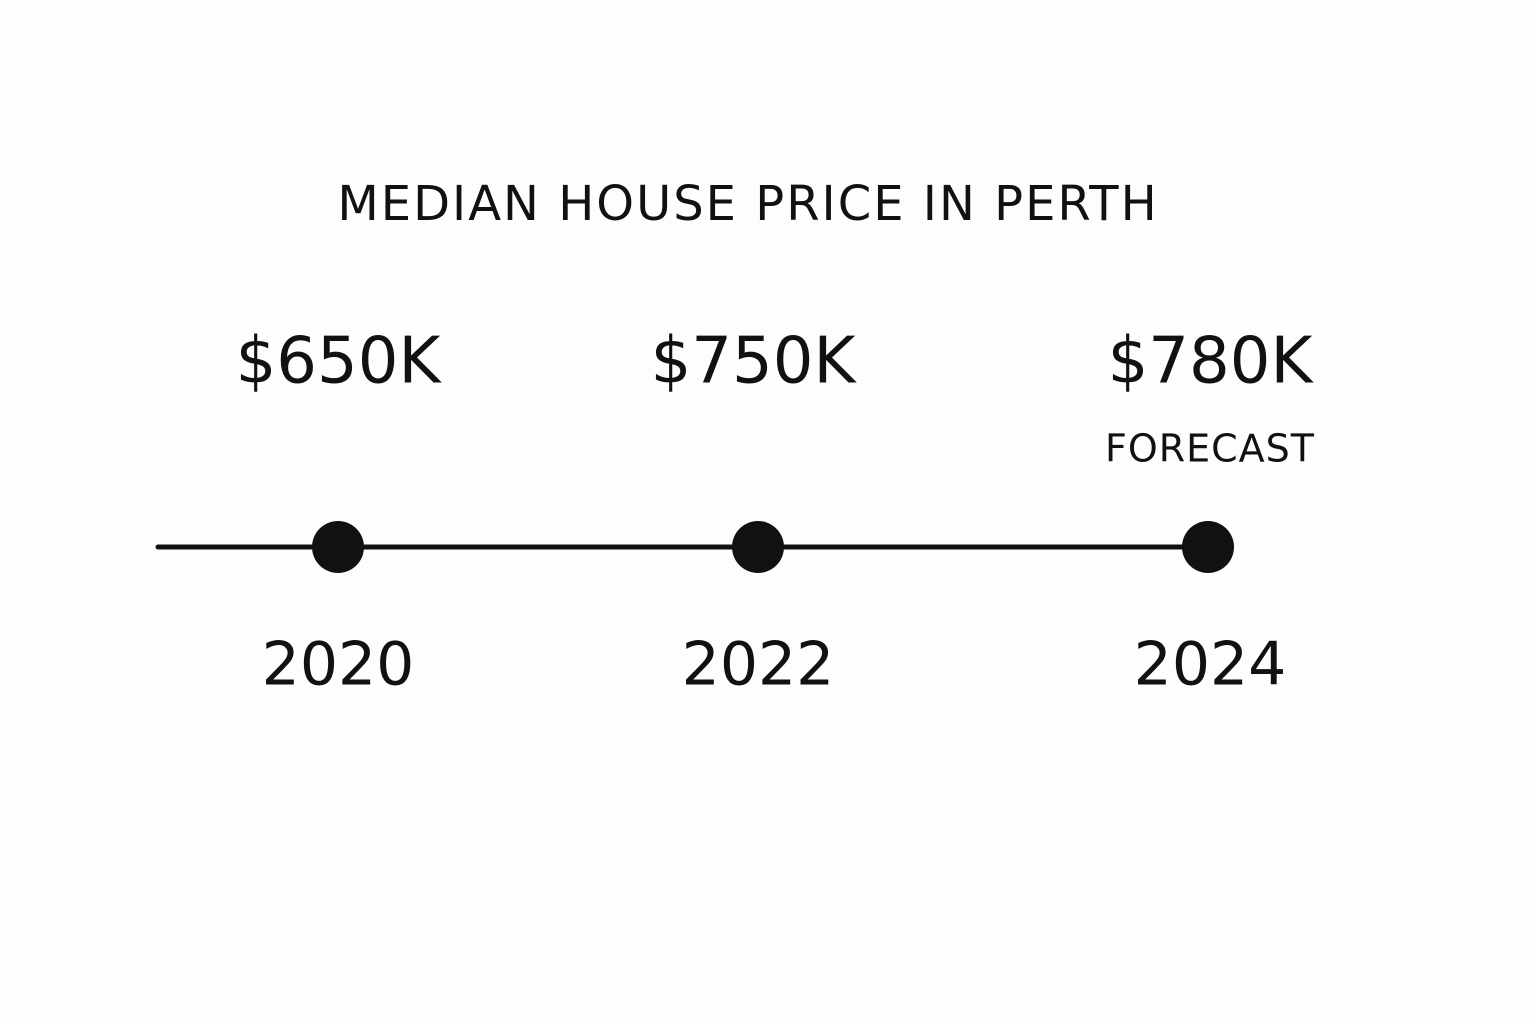 The image size is (1536, 1024). Describe the element at coordinates (1211, 362) in the screenshot. I see `price-label: $780K` at that location.